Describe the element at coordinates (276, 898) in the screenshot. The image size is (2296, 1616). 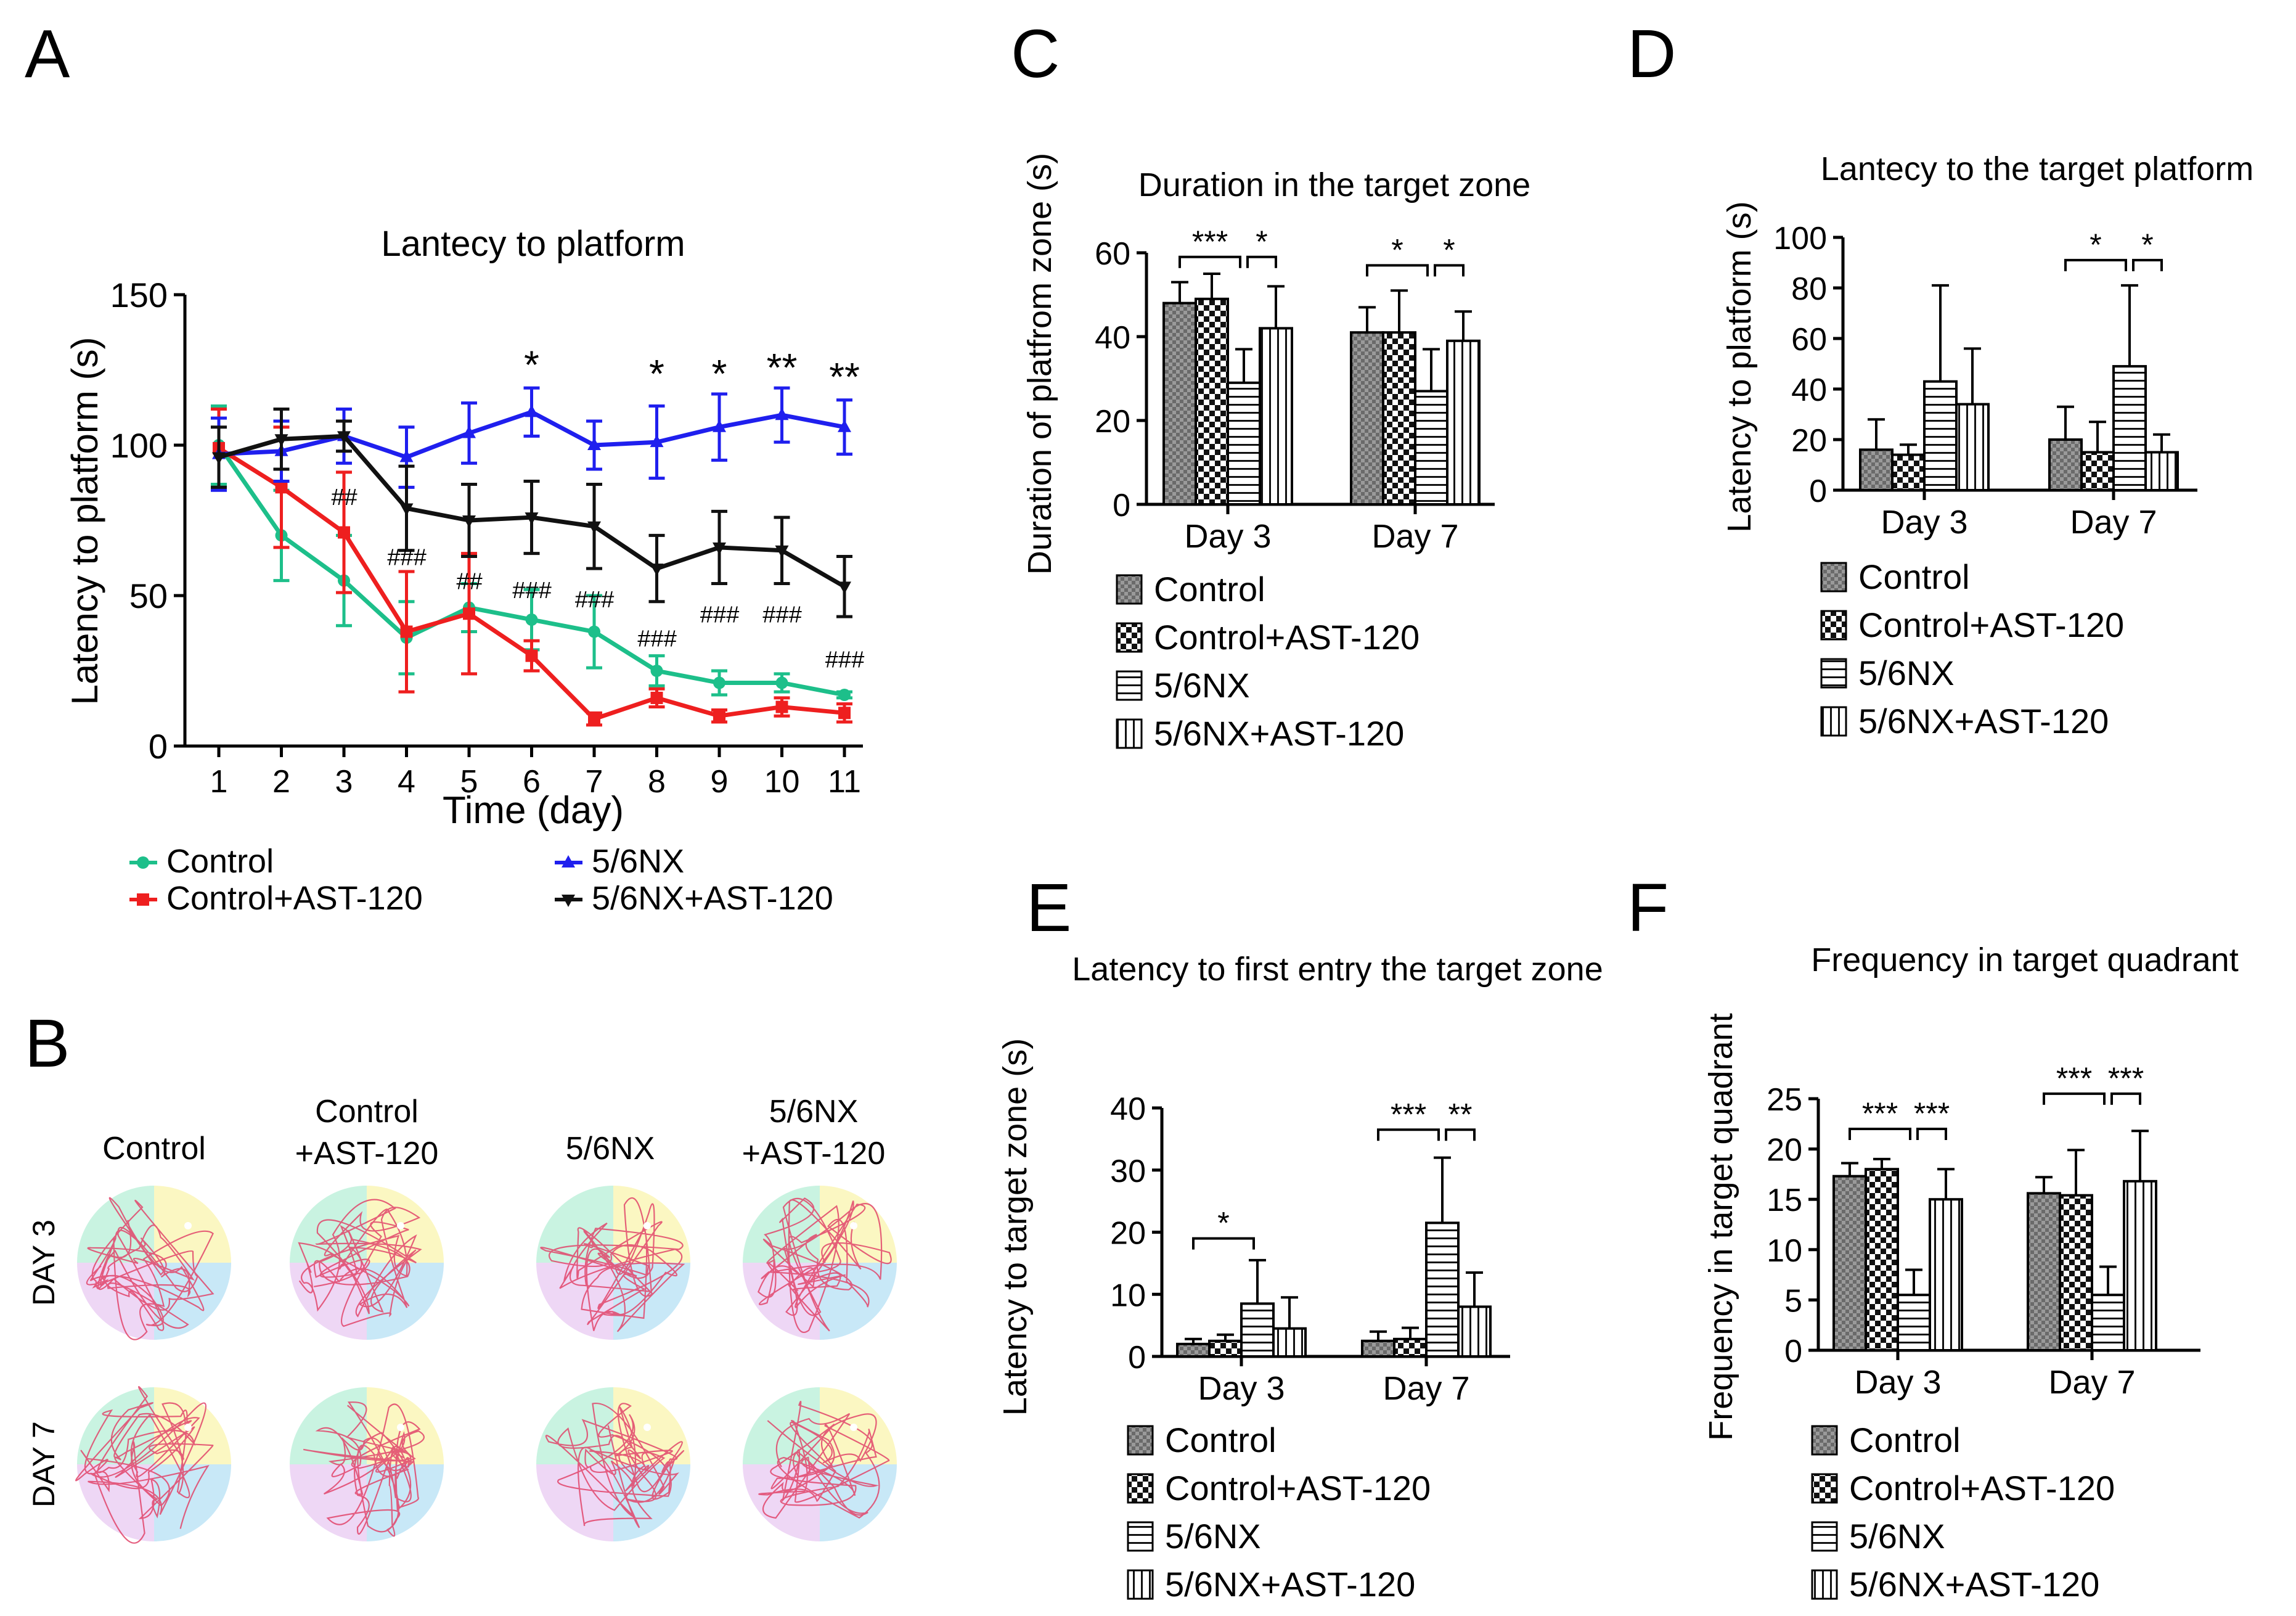
I see `legend-item-control-ast-120: Control+AST-120` at that location.